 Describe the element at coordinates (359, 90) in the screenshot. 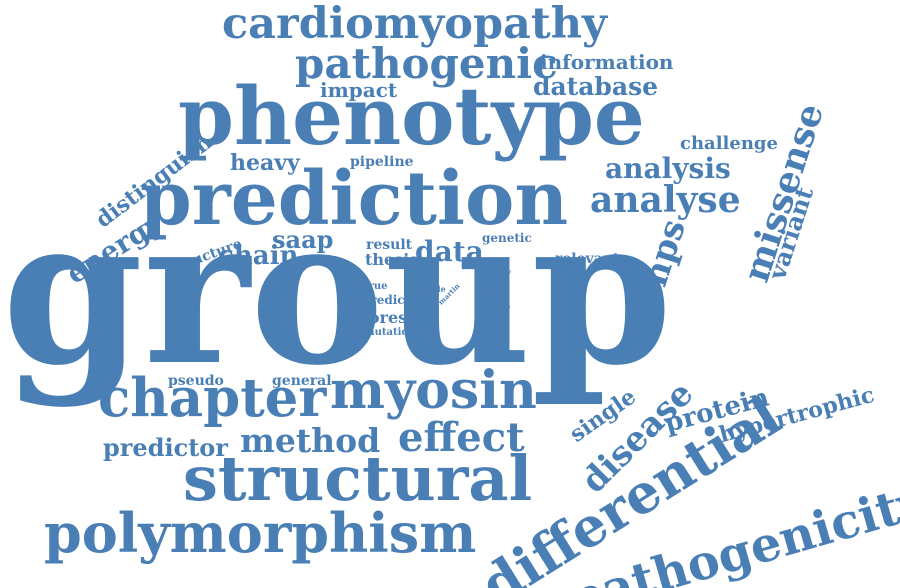

I see `word-impact: impact` at that location.